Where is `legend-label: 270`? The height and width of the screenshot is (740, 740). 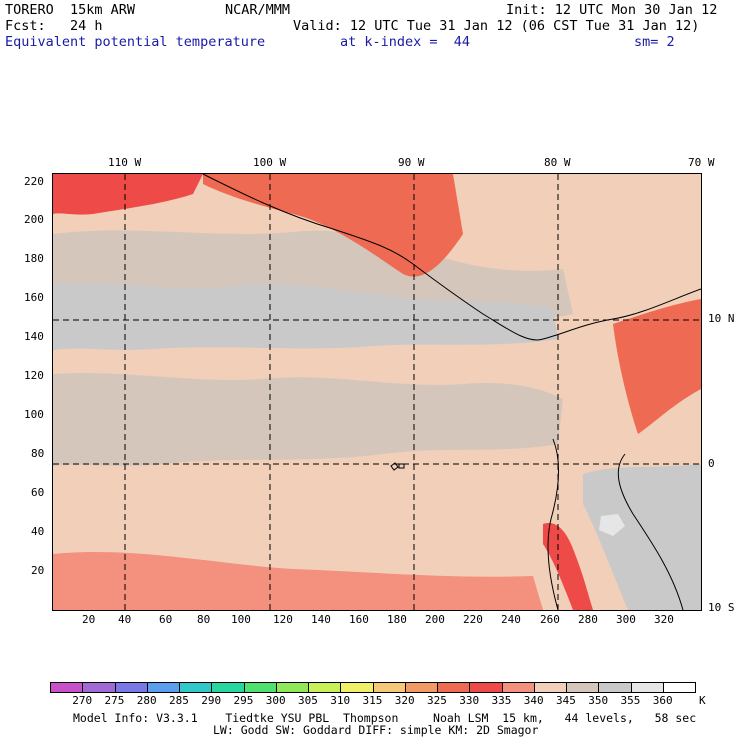
legend-label: 270 is located at coordinates (82, 700).